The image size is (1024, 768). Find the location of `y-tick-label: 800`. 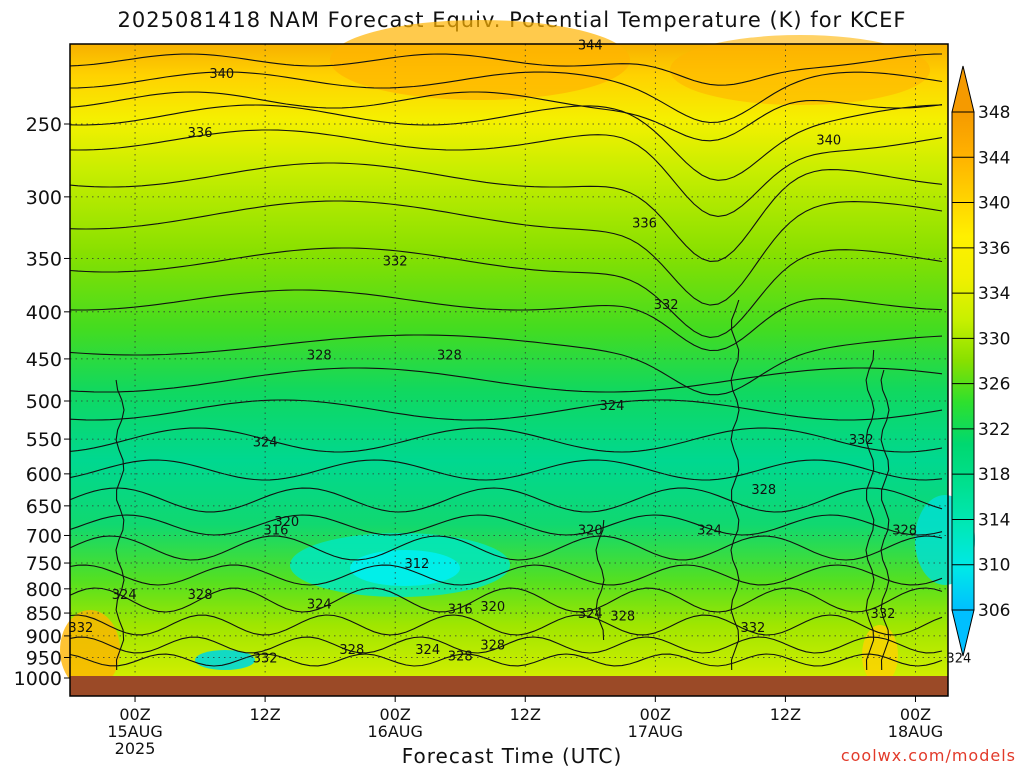

y-tick-label: 800 is located at coordinates (44, 590).